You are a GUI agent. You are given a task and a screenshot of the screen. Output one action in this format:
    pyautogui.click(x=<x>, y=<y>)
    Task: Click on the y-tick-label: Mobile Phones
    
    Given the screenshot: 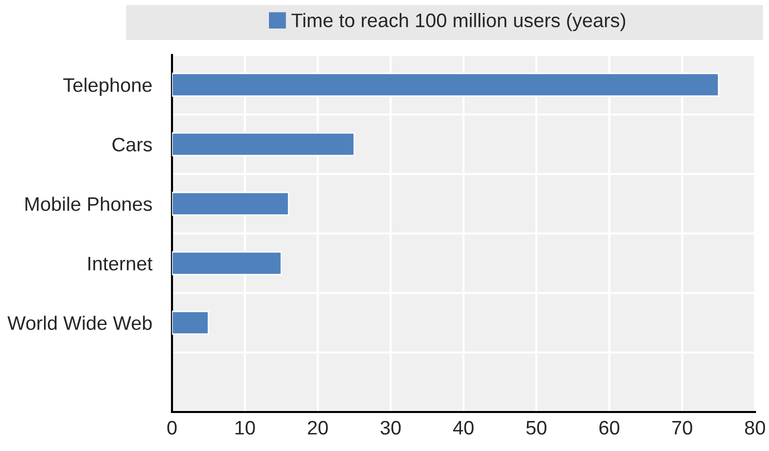 What is the action you would take?
    pyautogui.click(x=89, y=203)
    